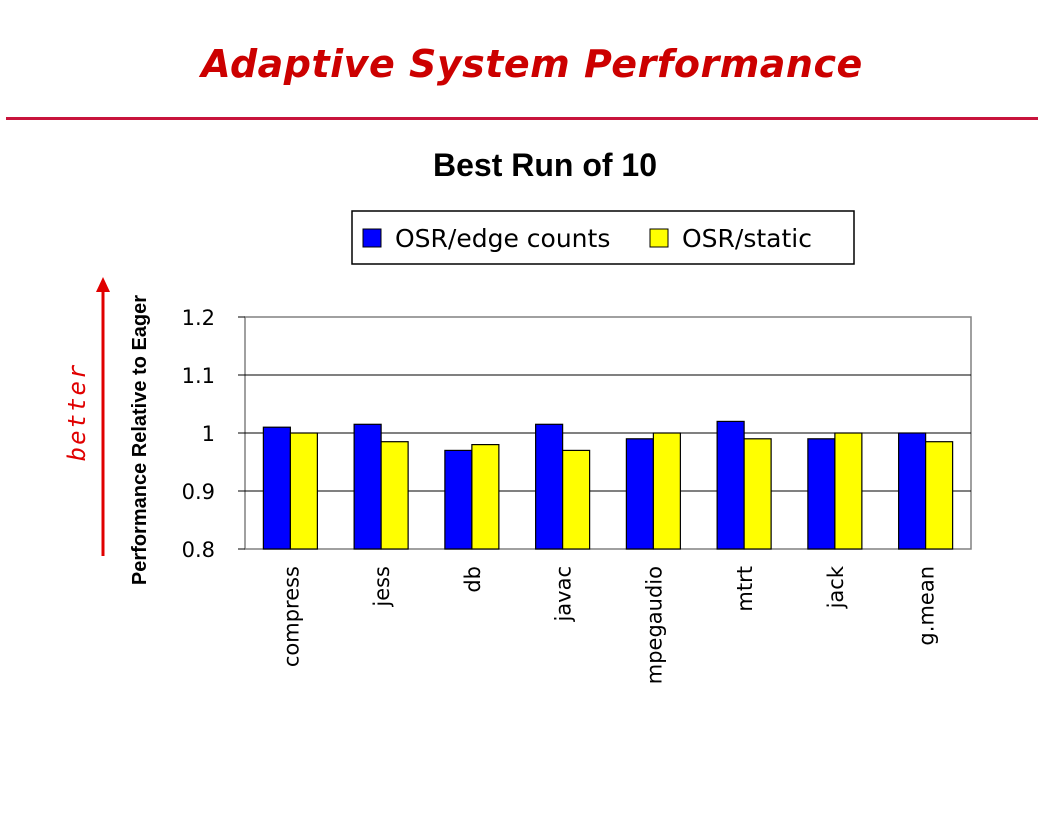 This screenshot has height=816, width=1054. I want to click on y-axis-label: Performance Relative to Eager, so click(140, 440).